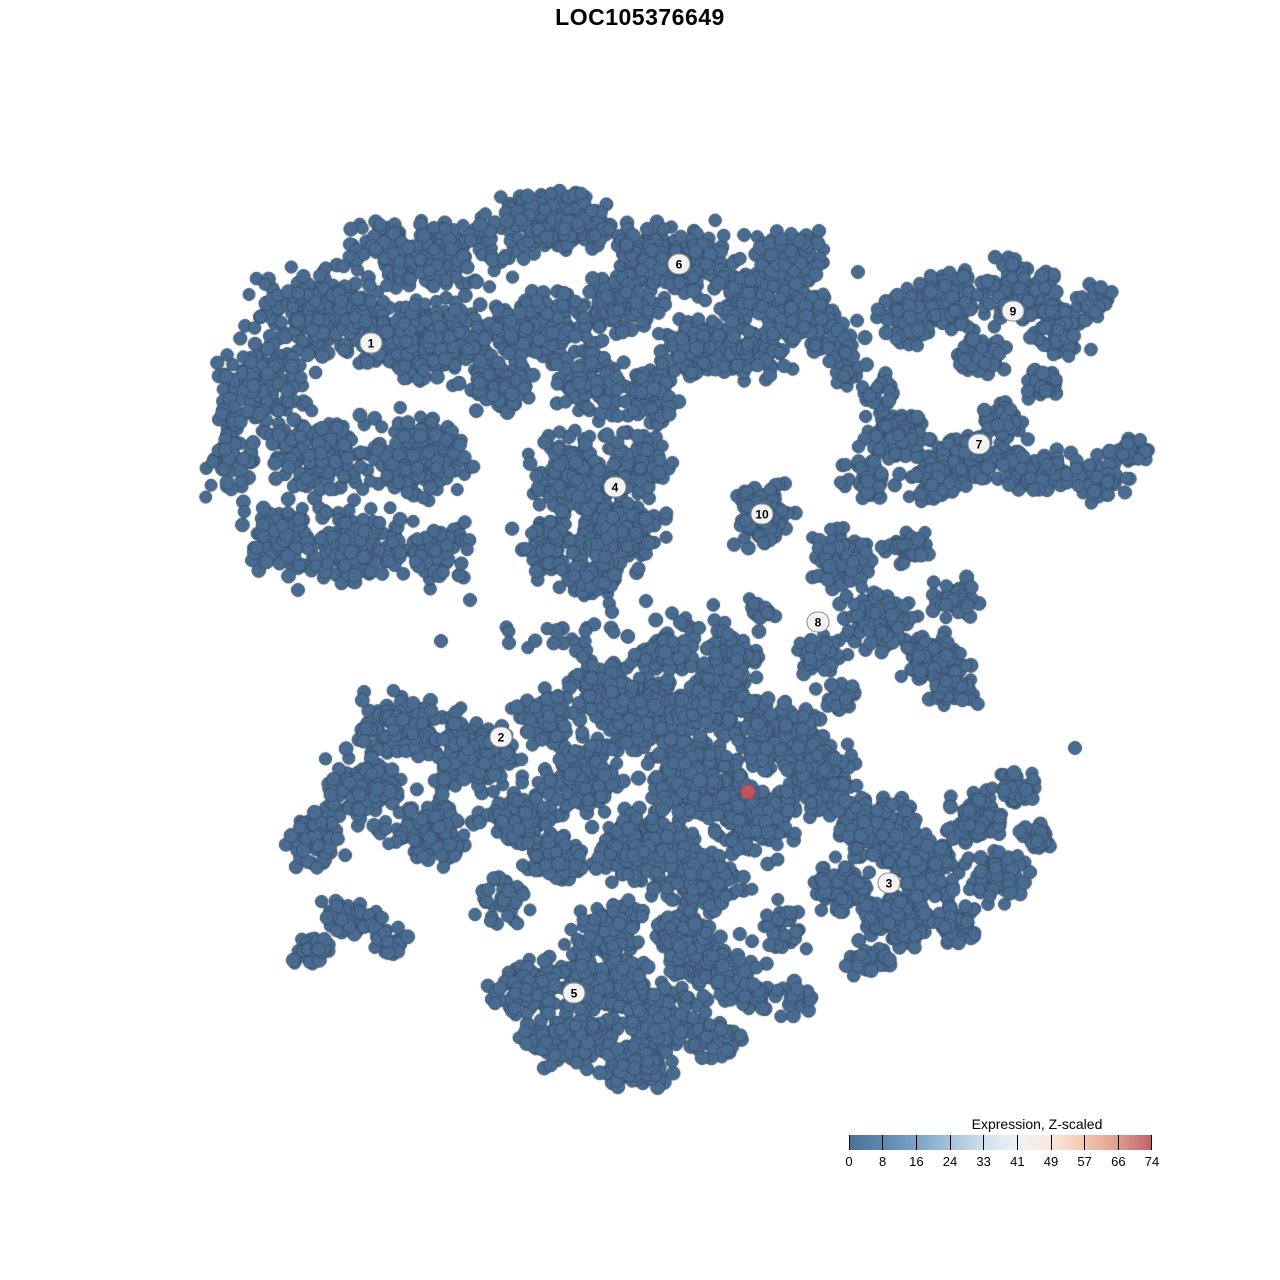 The width and height of the screenshot is (1280, 1280). What do you see at coordinates (950, 1161) in the screenshot?
I see `legend-tick-label: 24` at bounding box center [950, 1161].